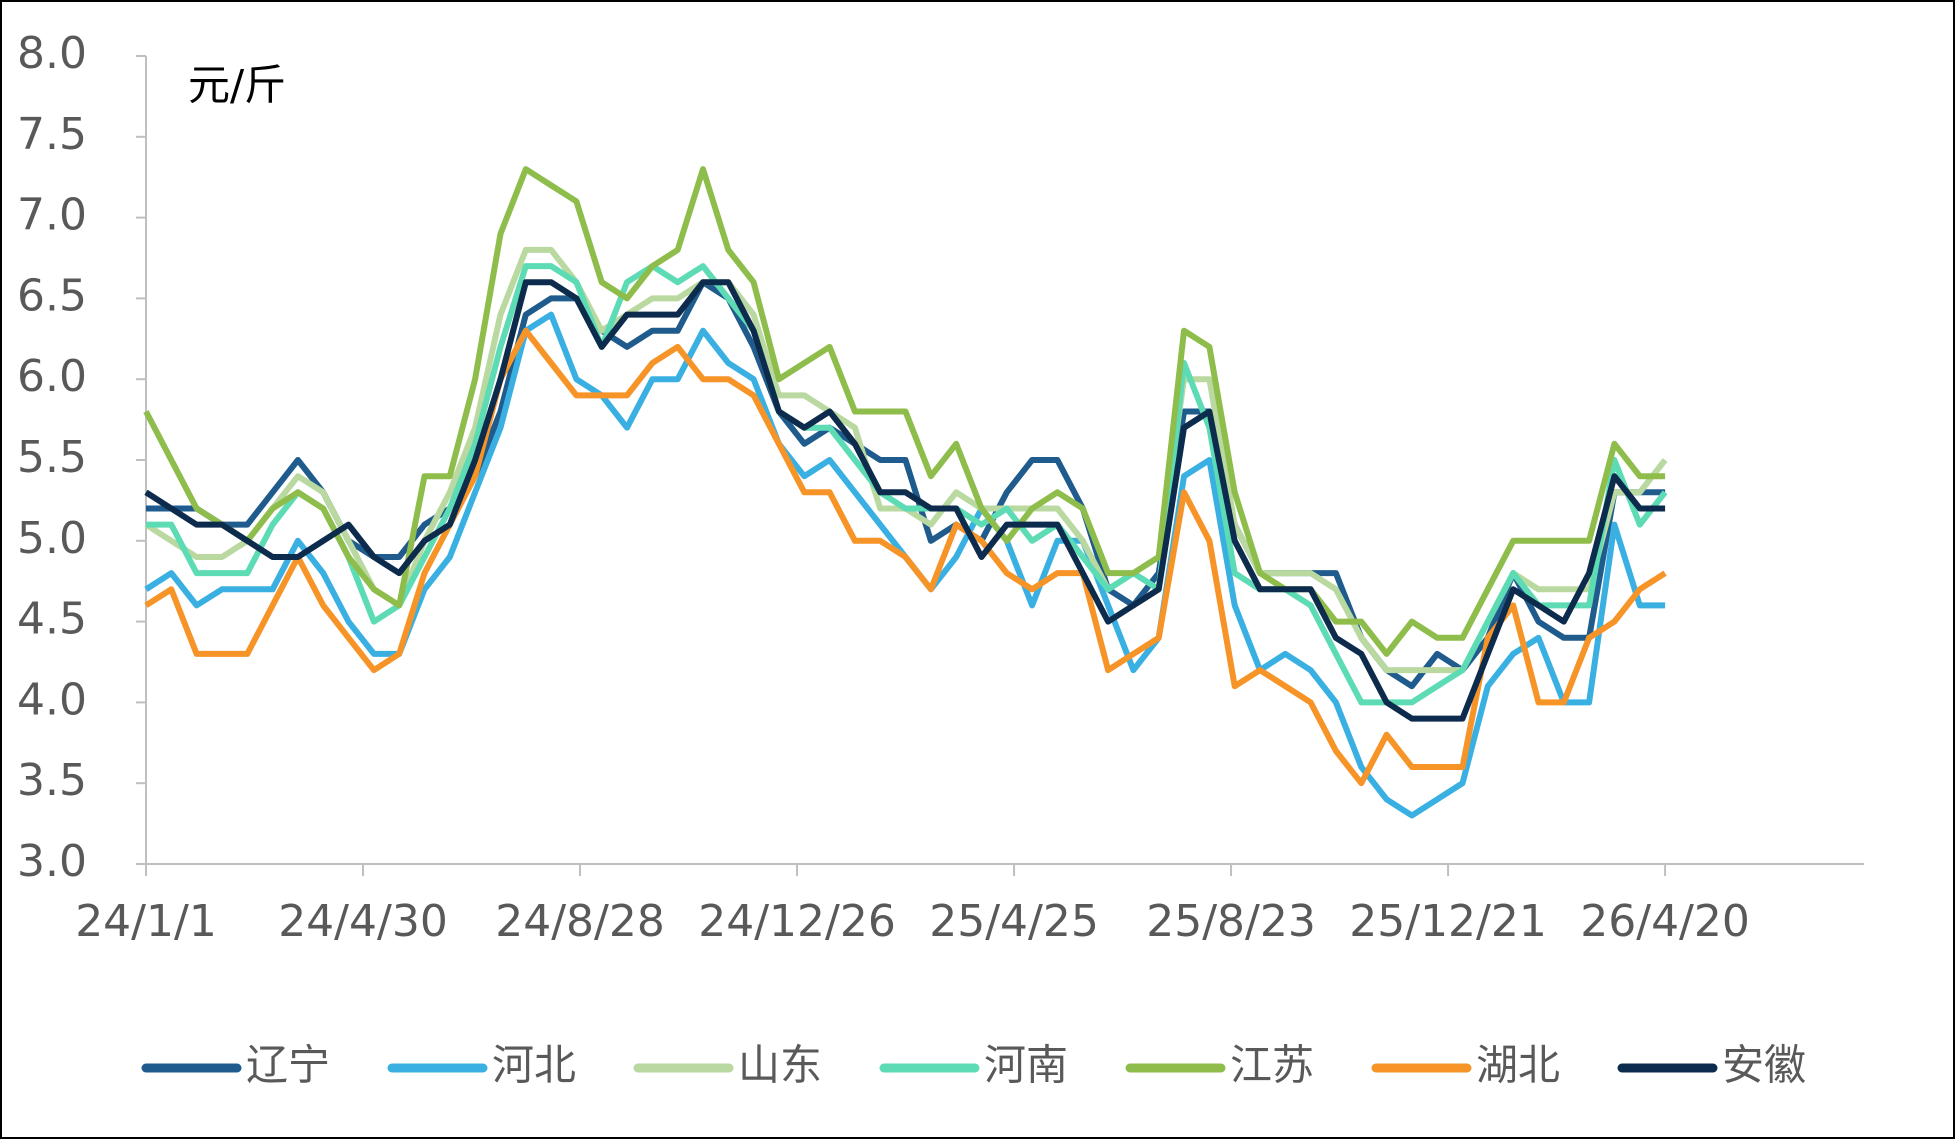 Image resolution: width=1955 pixels, height=1139 pixels. I want to click on legend-label: 河北, so click(534, 1065).